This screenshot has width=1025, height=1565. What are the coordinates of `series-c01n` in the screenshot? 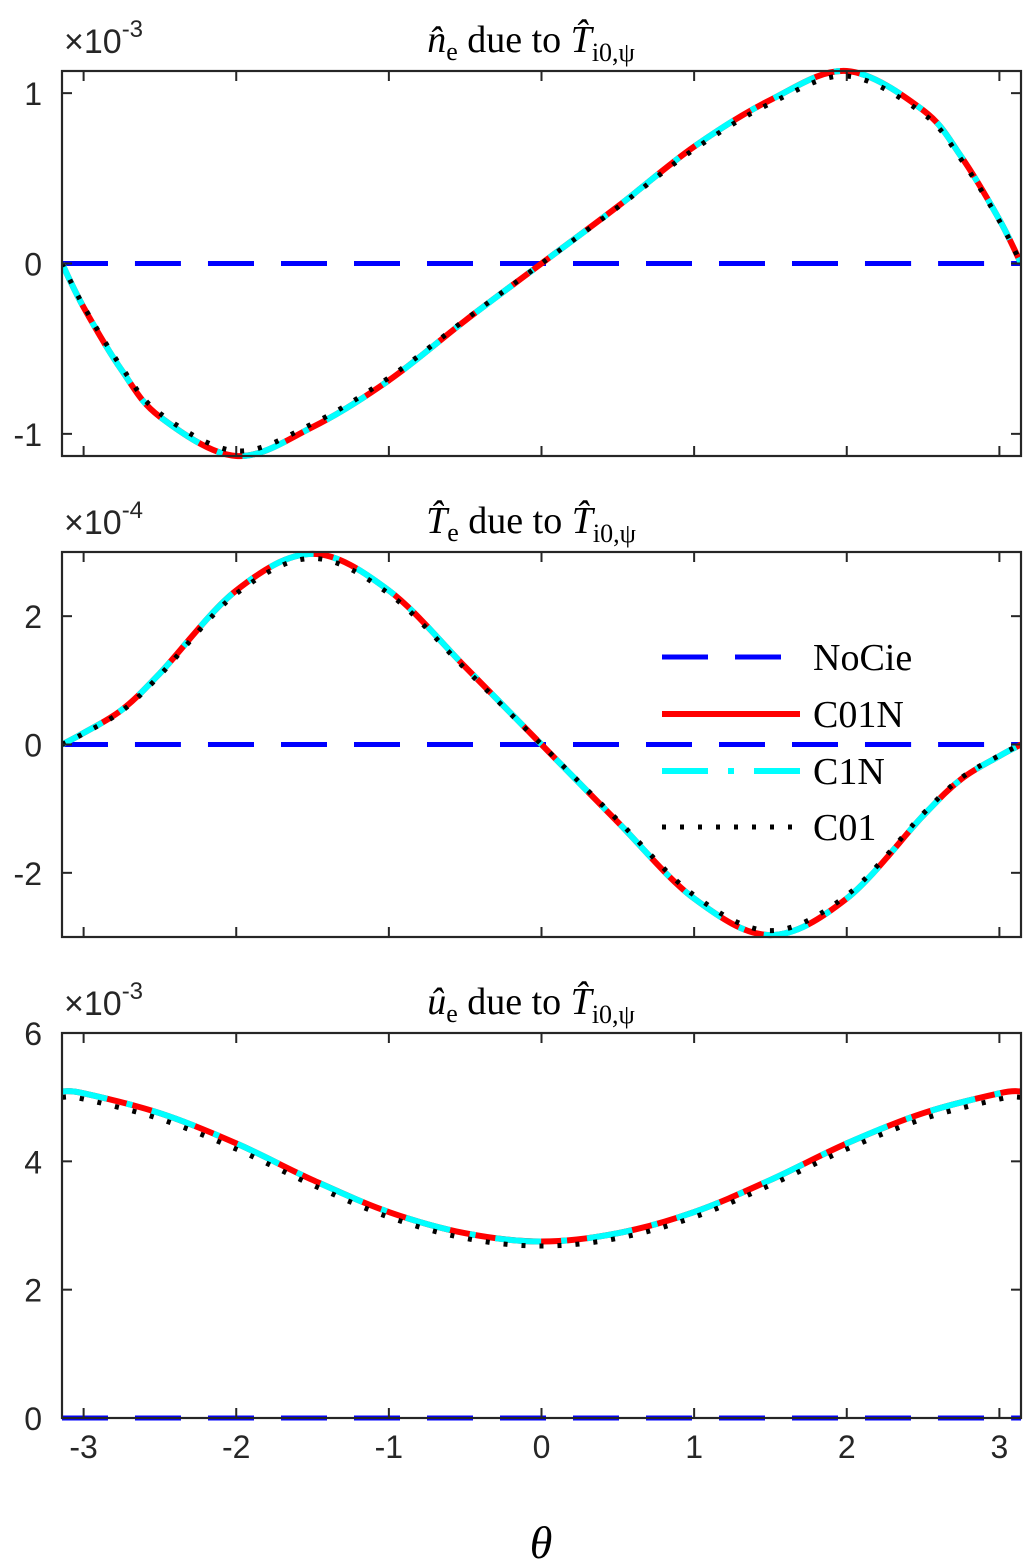 It's located at (541, 1166).